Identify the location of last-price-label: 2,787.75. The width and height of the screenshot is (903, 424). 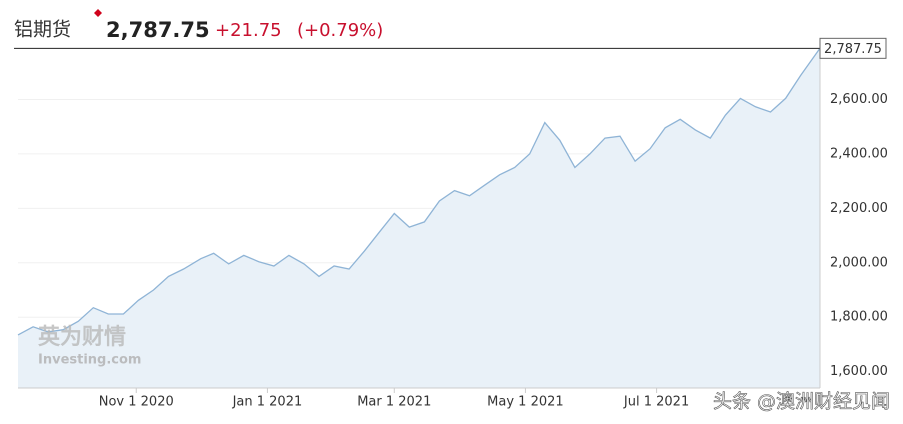
(853, 49).